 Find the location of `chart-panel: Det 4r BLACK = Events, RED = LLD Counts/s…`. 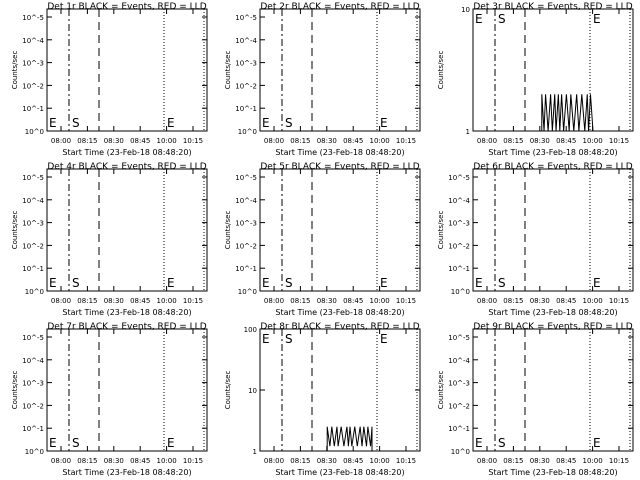

chart-panel: Det 4r BLACK = Events, RED = LLD Counts/s… is located at coordinates (109, 239).